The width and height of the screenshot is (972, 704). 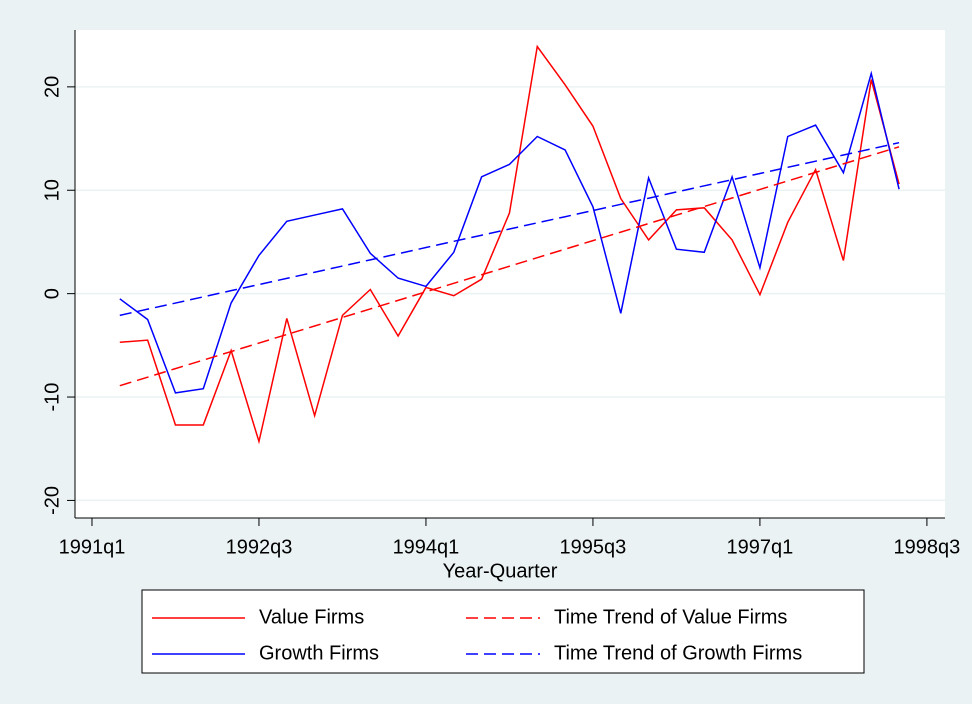 What do you see at coordinates (52, 500) in the screenshot?
I see `y-tick-label: -20` at bounding box center [52, 500].